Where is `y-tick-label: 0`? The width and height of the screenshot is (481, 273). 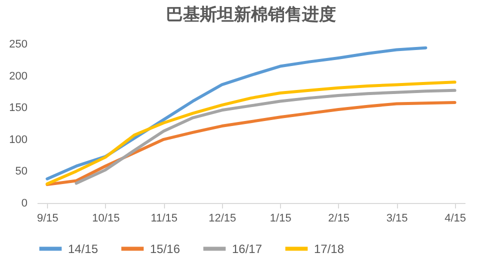
y-tick-label: 0 is located at coordinates (24, 204).